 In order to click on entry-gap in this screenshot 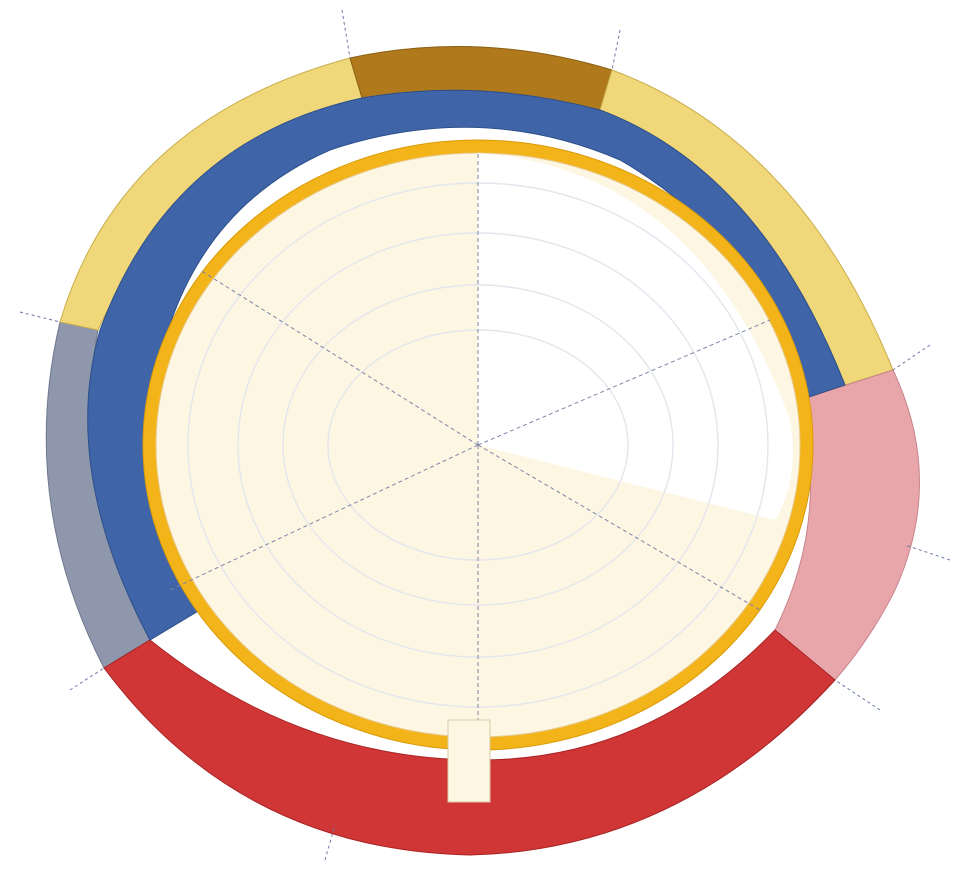, I will do `click(469, 761)`.